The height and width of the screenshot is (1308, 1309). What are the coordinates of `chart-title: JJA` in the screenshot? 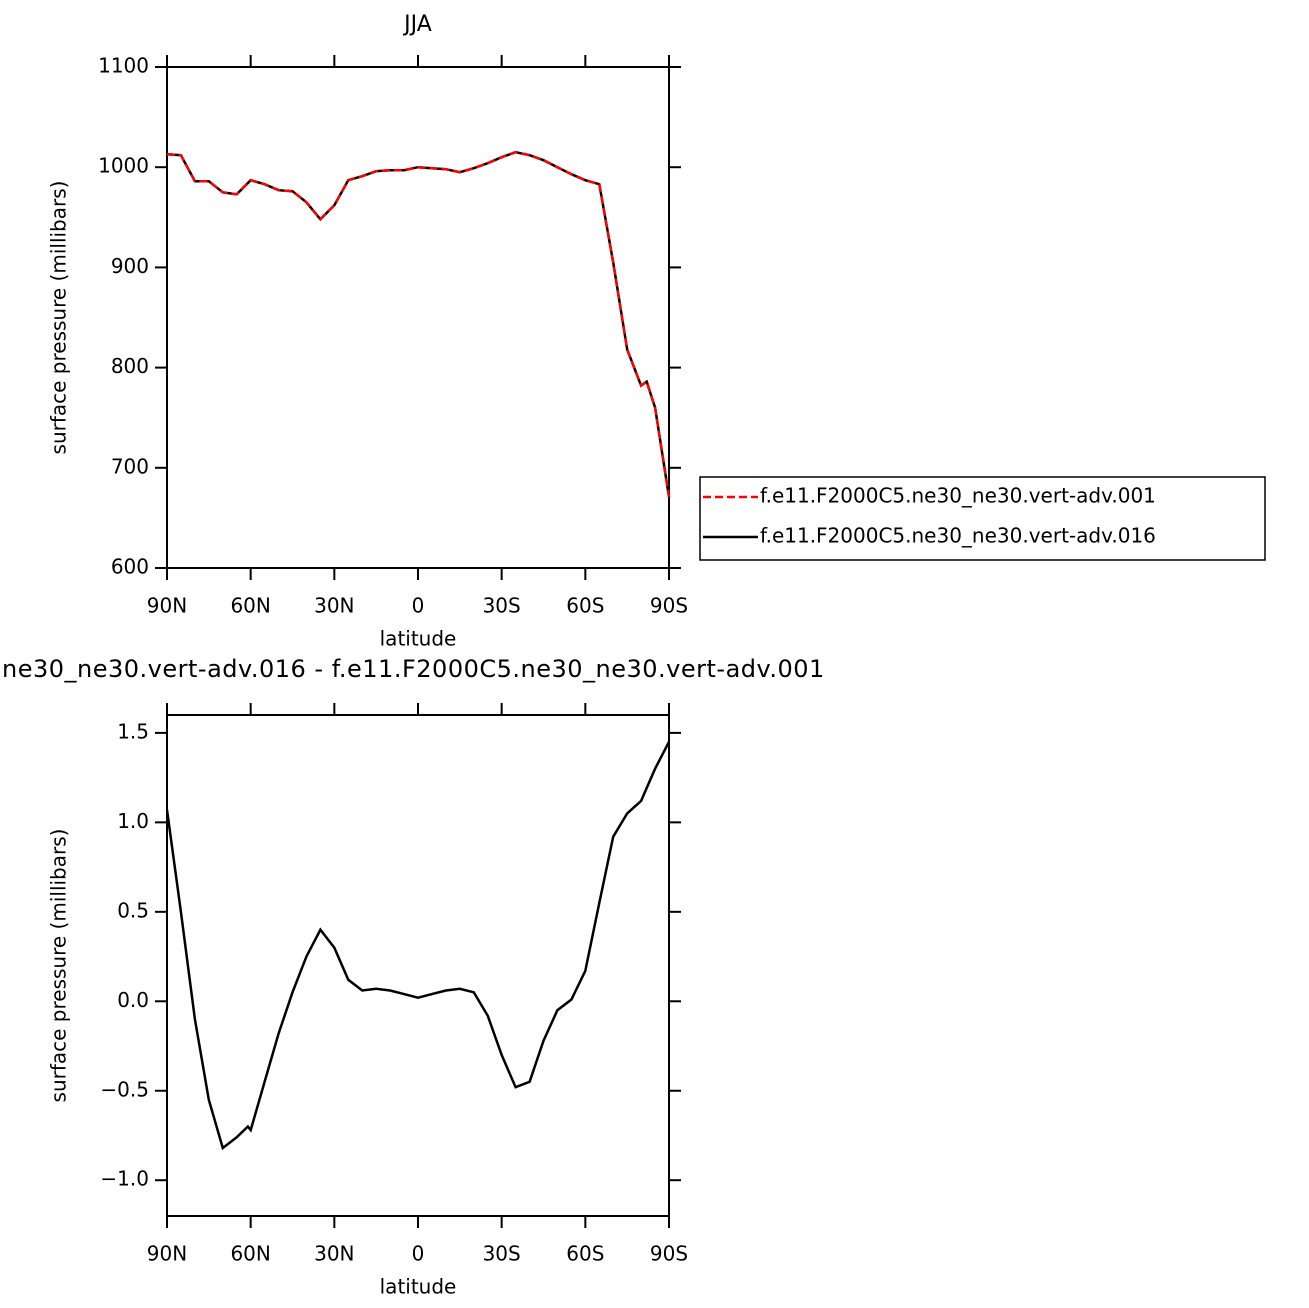 It's located at (417, 24).